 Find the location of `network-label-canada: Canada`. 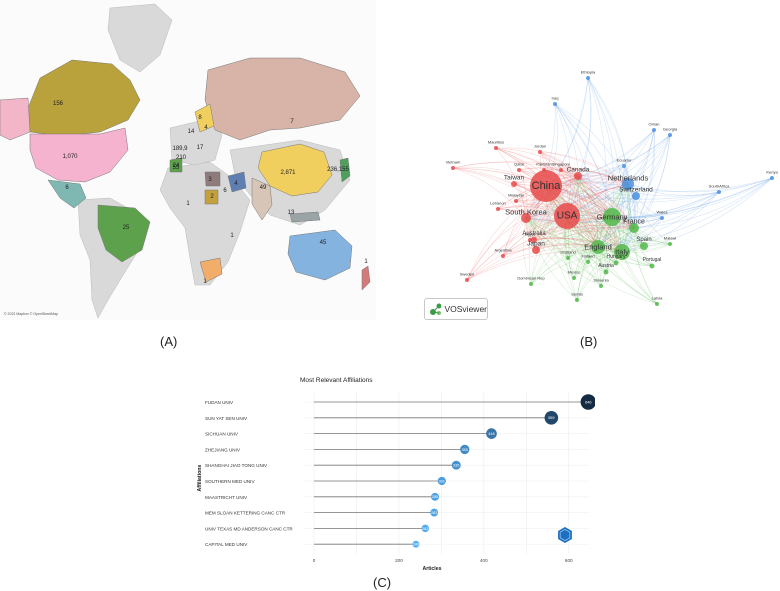

network-label-canada: Canada is located at coordinates (578, 170).